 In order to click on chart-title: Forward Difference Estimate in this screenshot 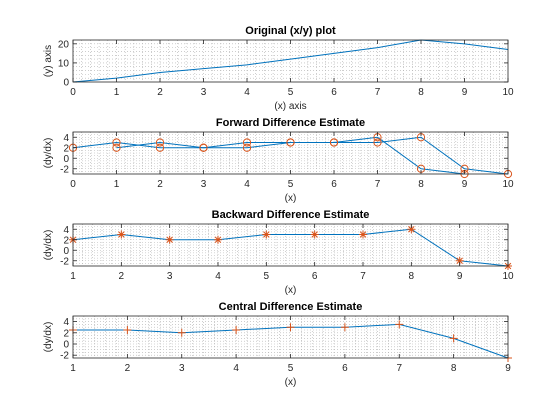, I will do `click(290, 123)`.